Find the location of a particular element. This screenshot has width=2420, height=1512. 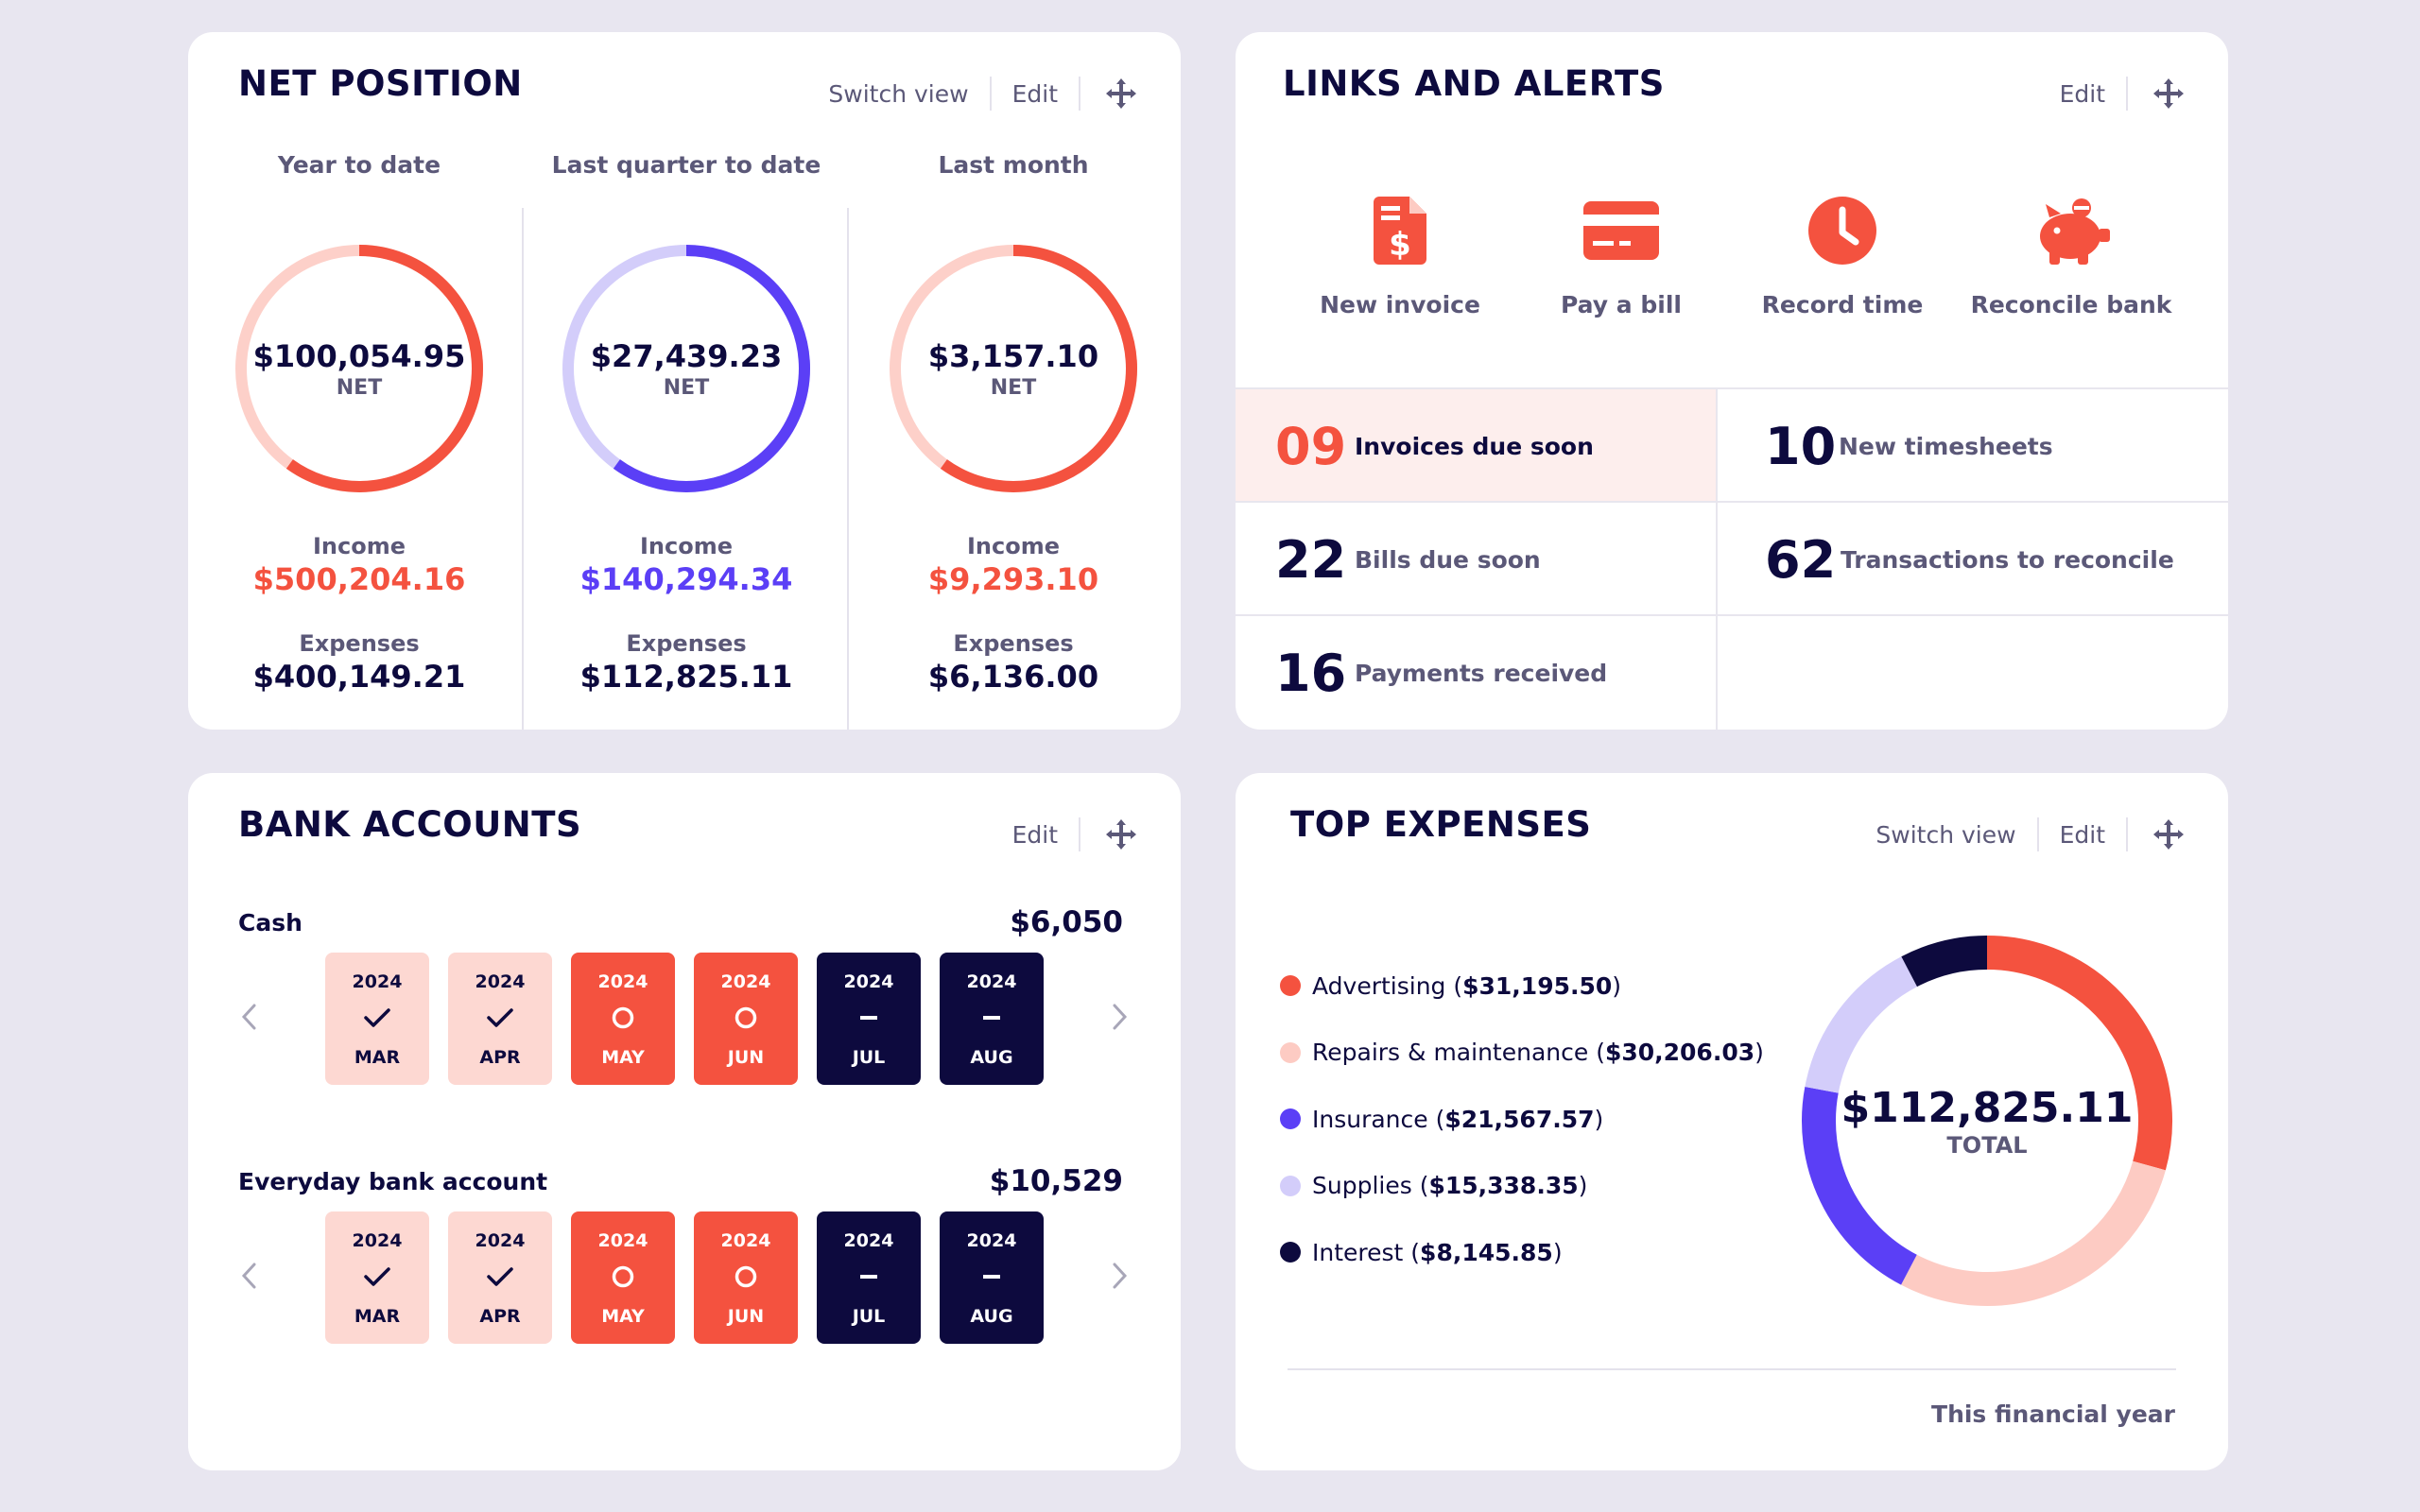

card-title: NET POSITION is located at coordinates (380, 83).